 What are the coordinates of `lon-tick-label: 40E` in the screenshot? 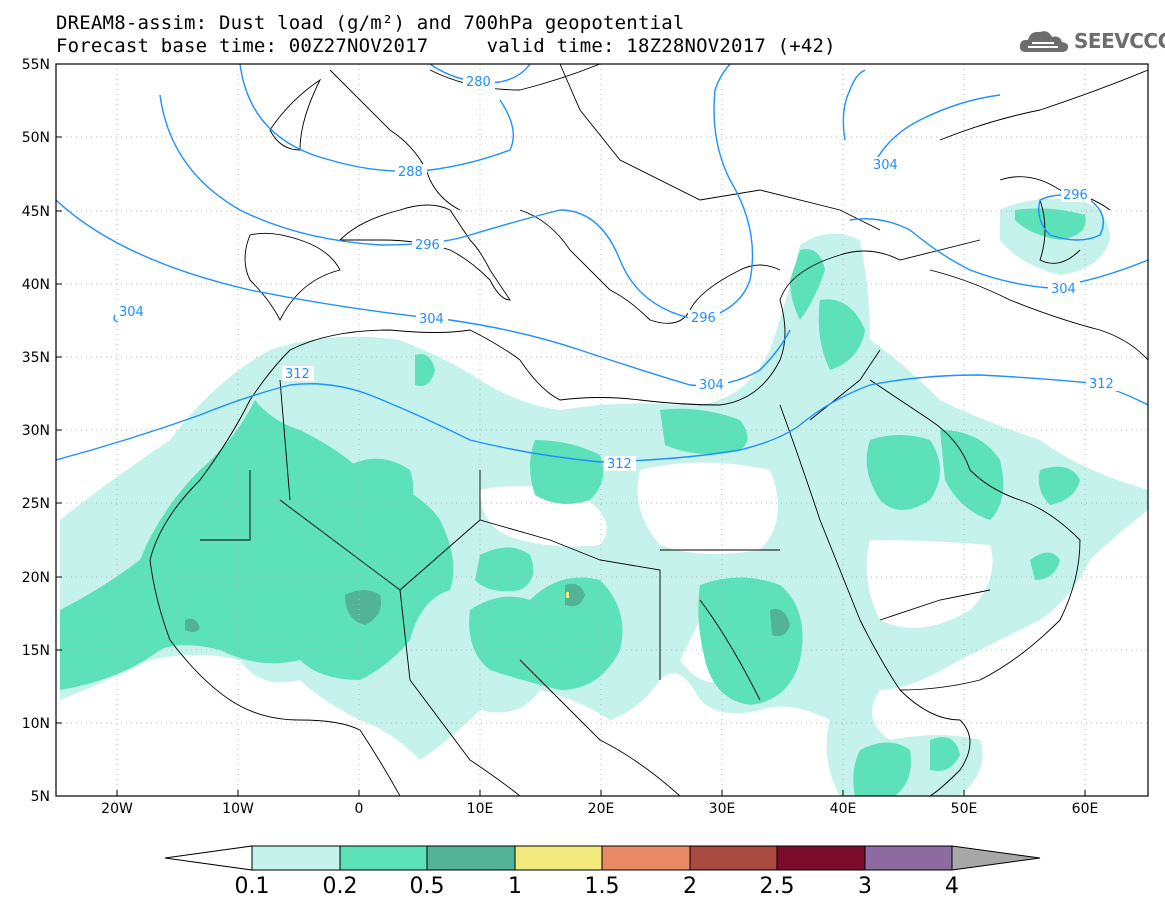 It's located at (843, 809).